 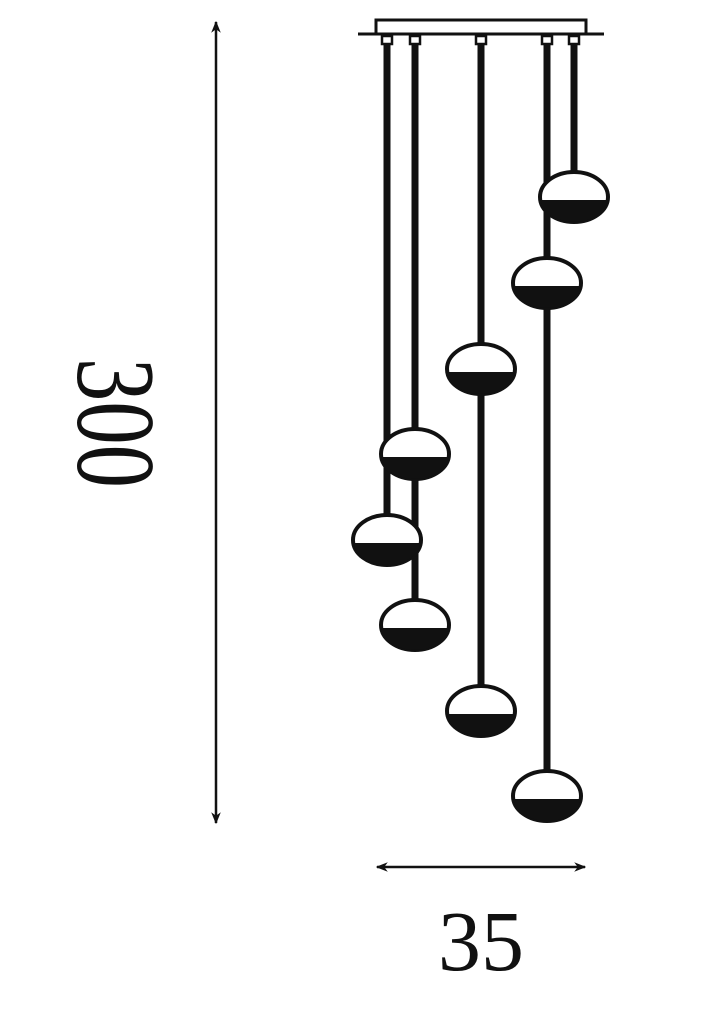 What do you see at coordinates (481, 27) in the screenshot?
I see `ceiling-canopy` at bounding box center [481, 27].